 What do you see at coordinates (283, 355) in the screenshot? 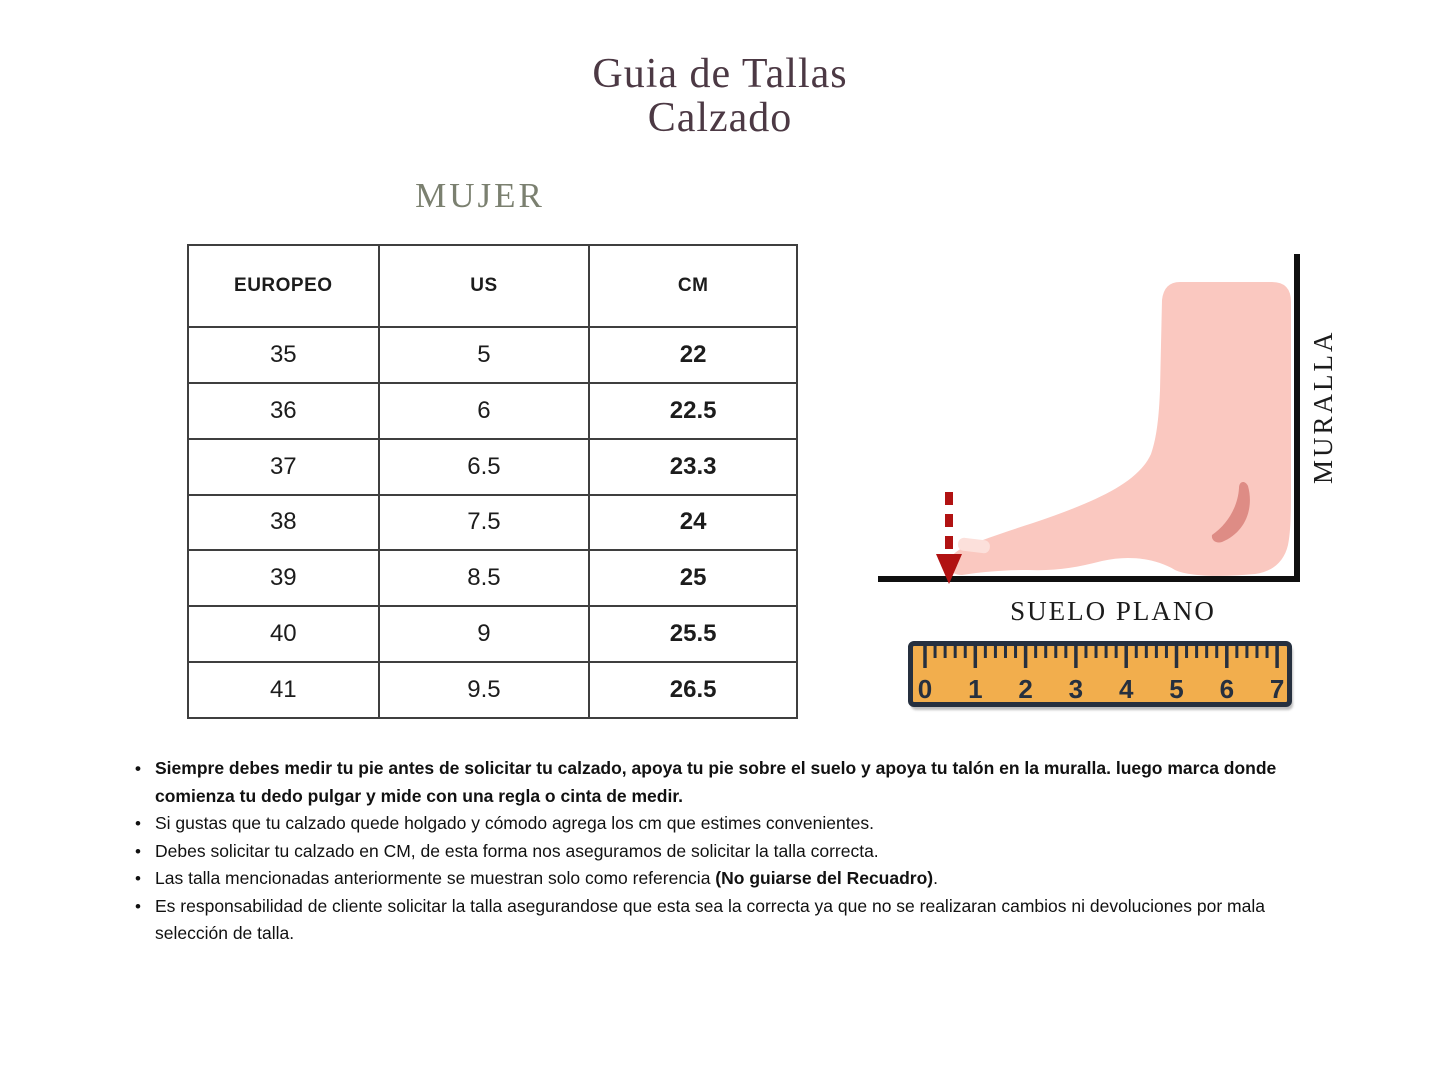
I see `table-cell: 35` at bounding box center [283, 355].